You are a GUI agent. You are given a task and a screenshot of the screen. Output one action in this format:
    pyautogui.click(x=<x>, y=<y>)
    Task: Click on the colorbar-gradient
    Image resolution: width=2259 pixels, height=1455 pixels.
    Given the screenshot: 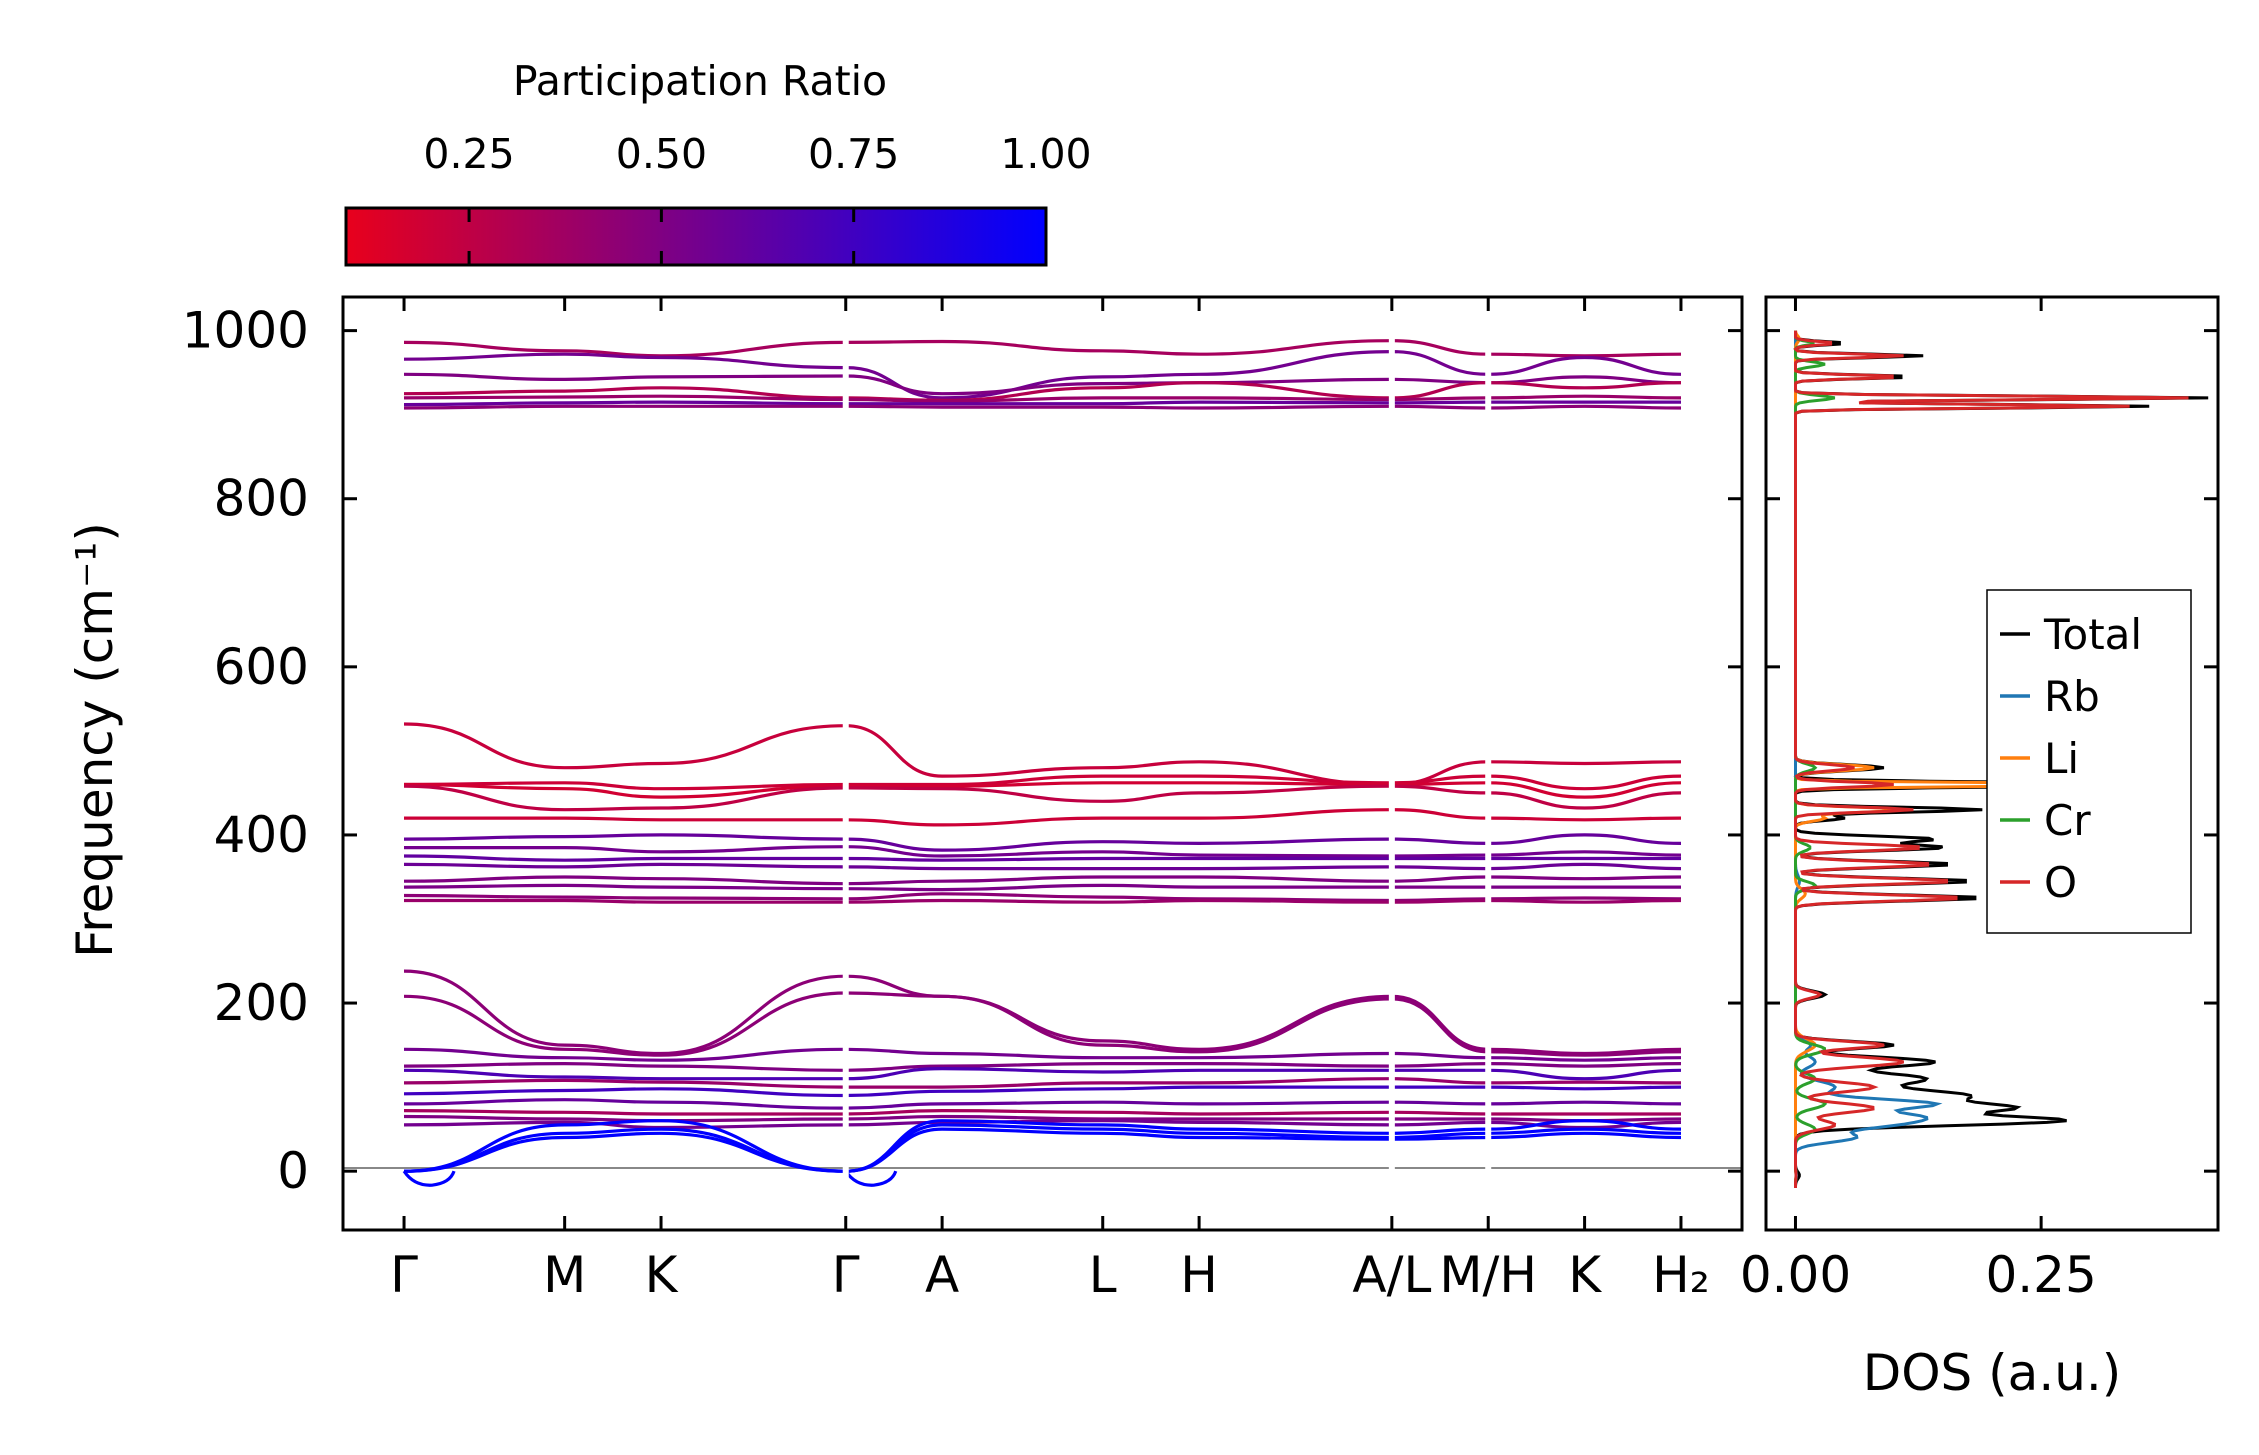 What is the action you would take?
    pyautogui.click(x=696, y=236)
    